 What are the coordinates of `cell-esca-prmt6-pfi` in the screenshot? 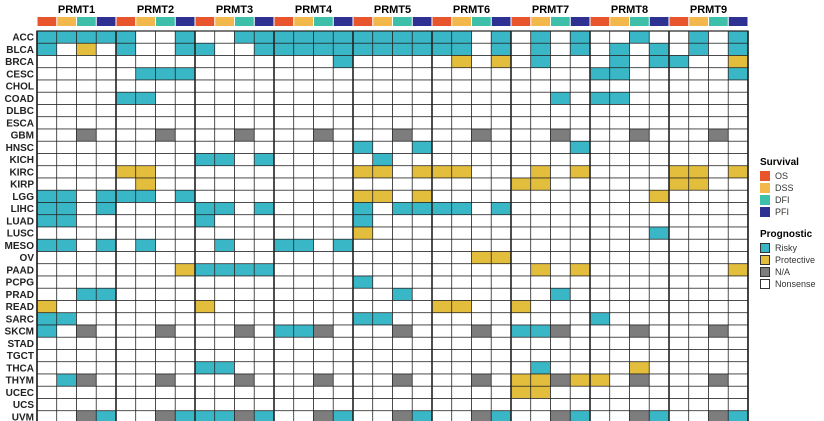 It's located at (501, 123).